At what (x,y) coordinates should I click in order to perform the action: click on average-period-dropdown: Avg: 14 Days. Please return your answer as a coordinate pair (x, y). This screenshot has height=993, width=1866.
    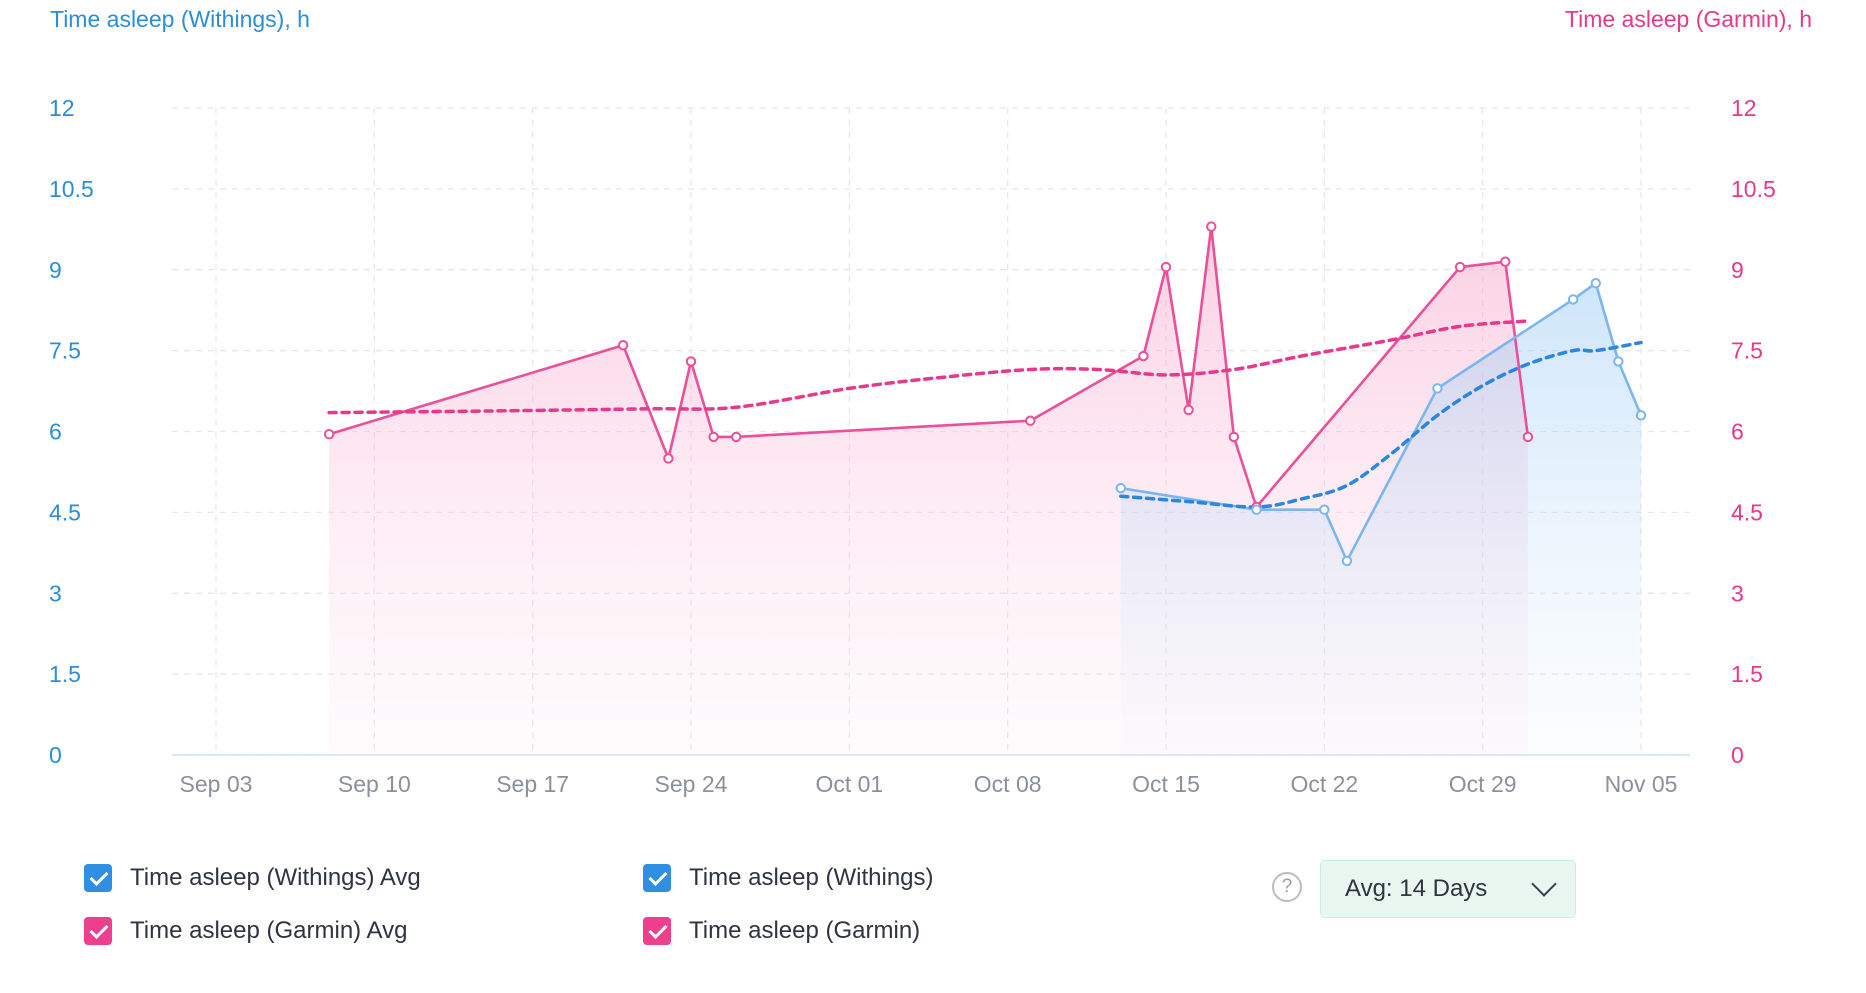
    Looking at the image, I should click on (1448, 889).